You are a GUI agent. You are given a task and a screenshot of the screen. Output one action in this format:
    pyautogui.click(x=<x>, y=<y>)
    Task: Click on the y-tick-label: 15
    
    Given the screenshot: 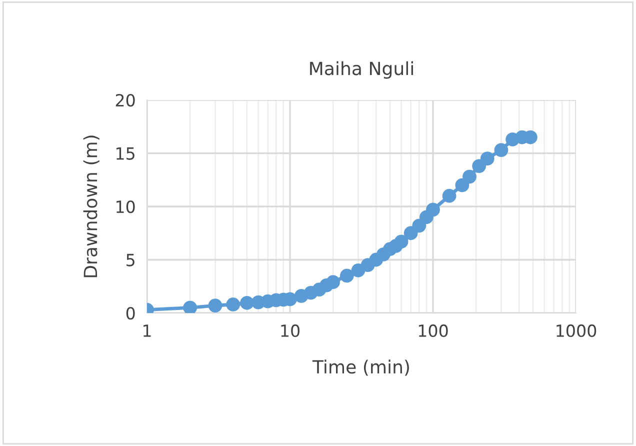 What is the action you would take?
    pyautogui.click(x=125, y=153)
    